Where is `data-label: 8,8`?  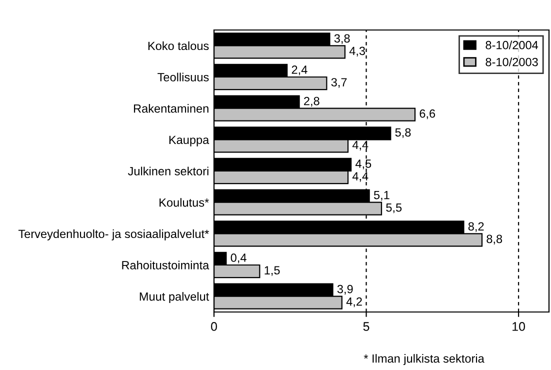
data-label: 8,8 is located at coordinates (494, 239).